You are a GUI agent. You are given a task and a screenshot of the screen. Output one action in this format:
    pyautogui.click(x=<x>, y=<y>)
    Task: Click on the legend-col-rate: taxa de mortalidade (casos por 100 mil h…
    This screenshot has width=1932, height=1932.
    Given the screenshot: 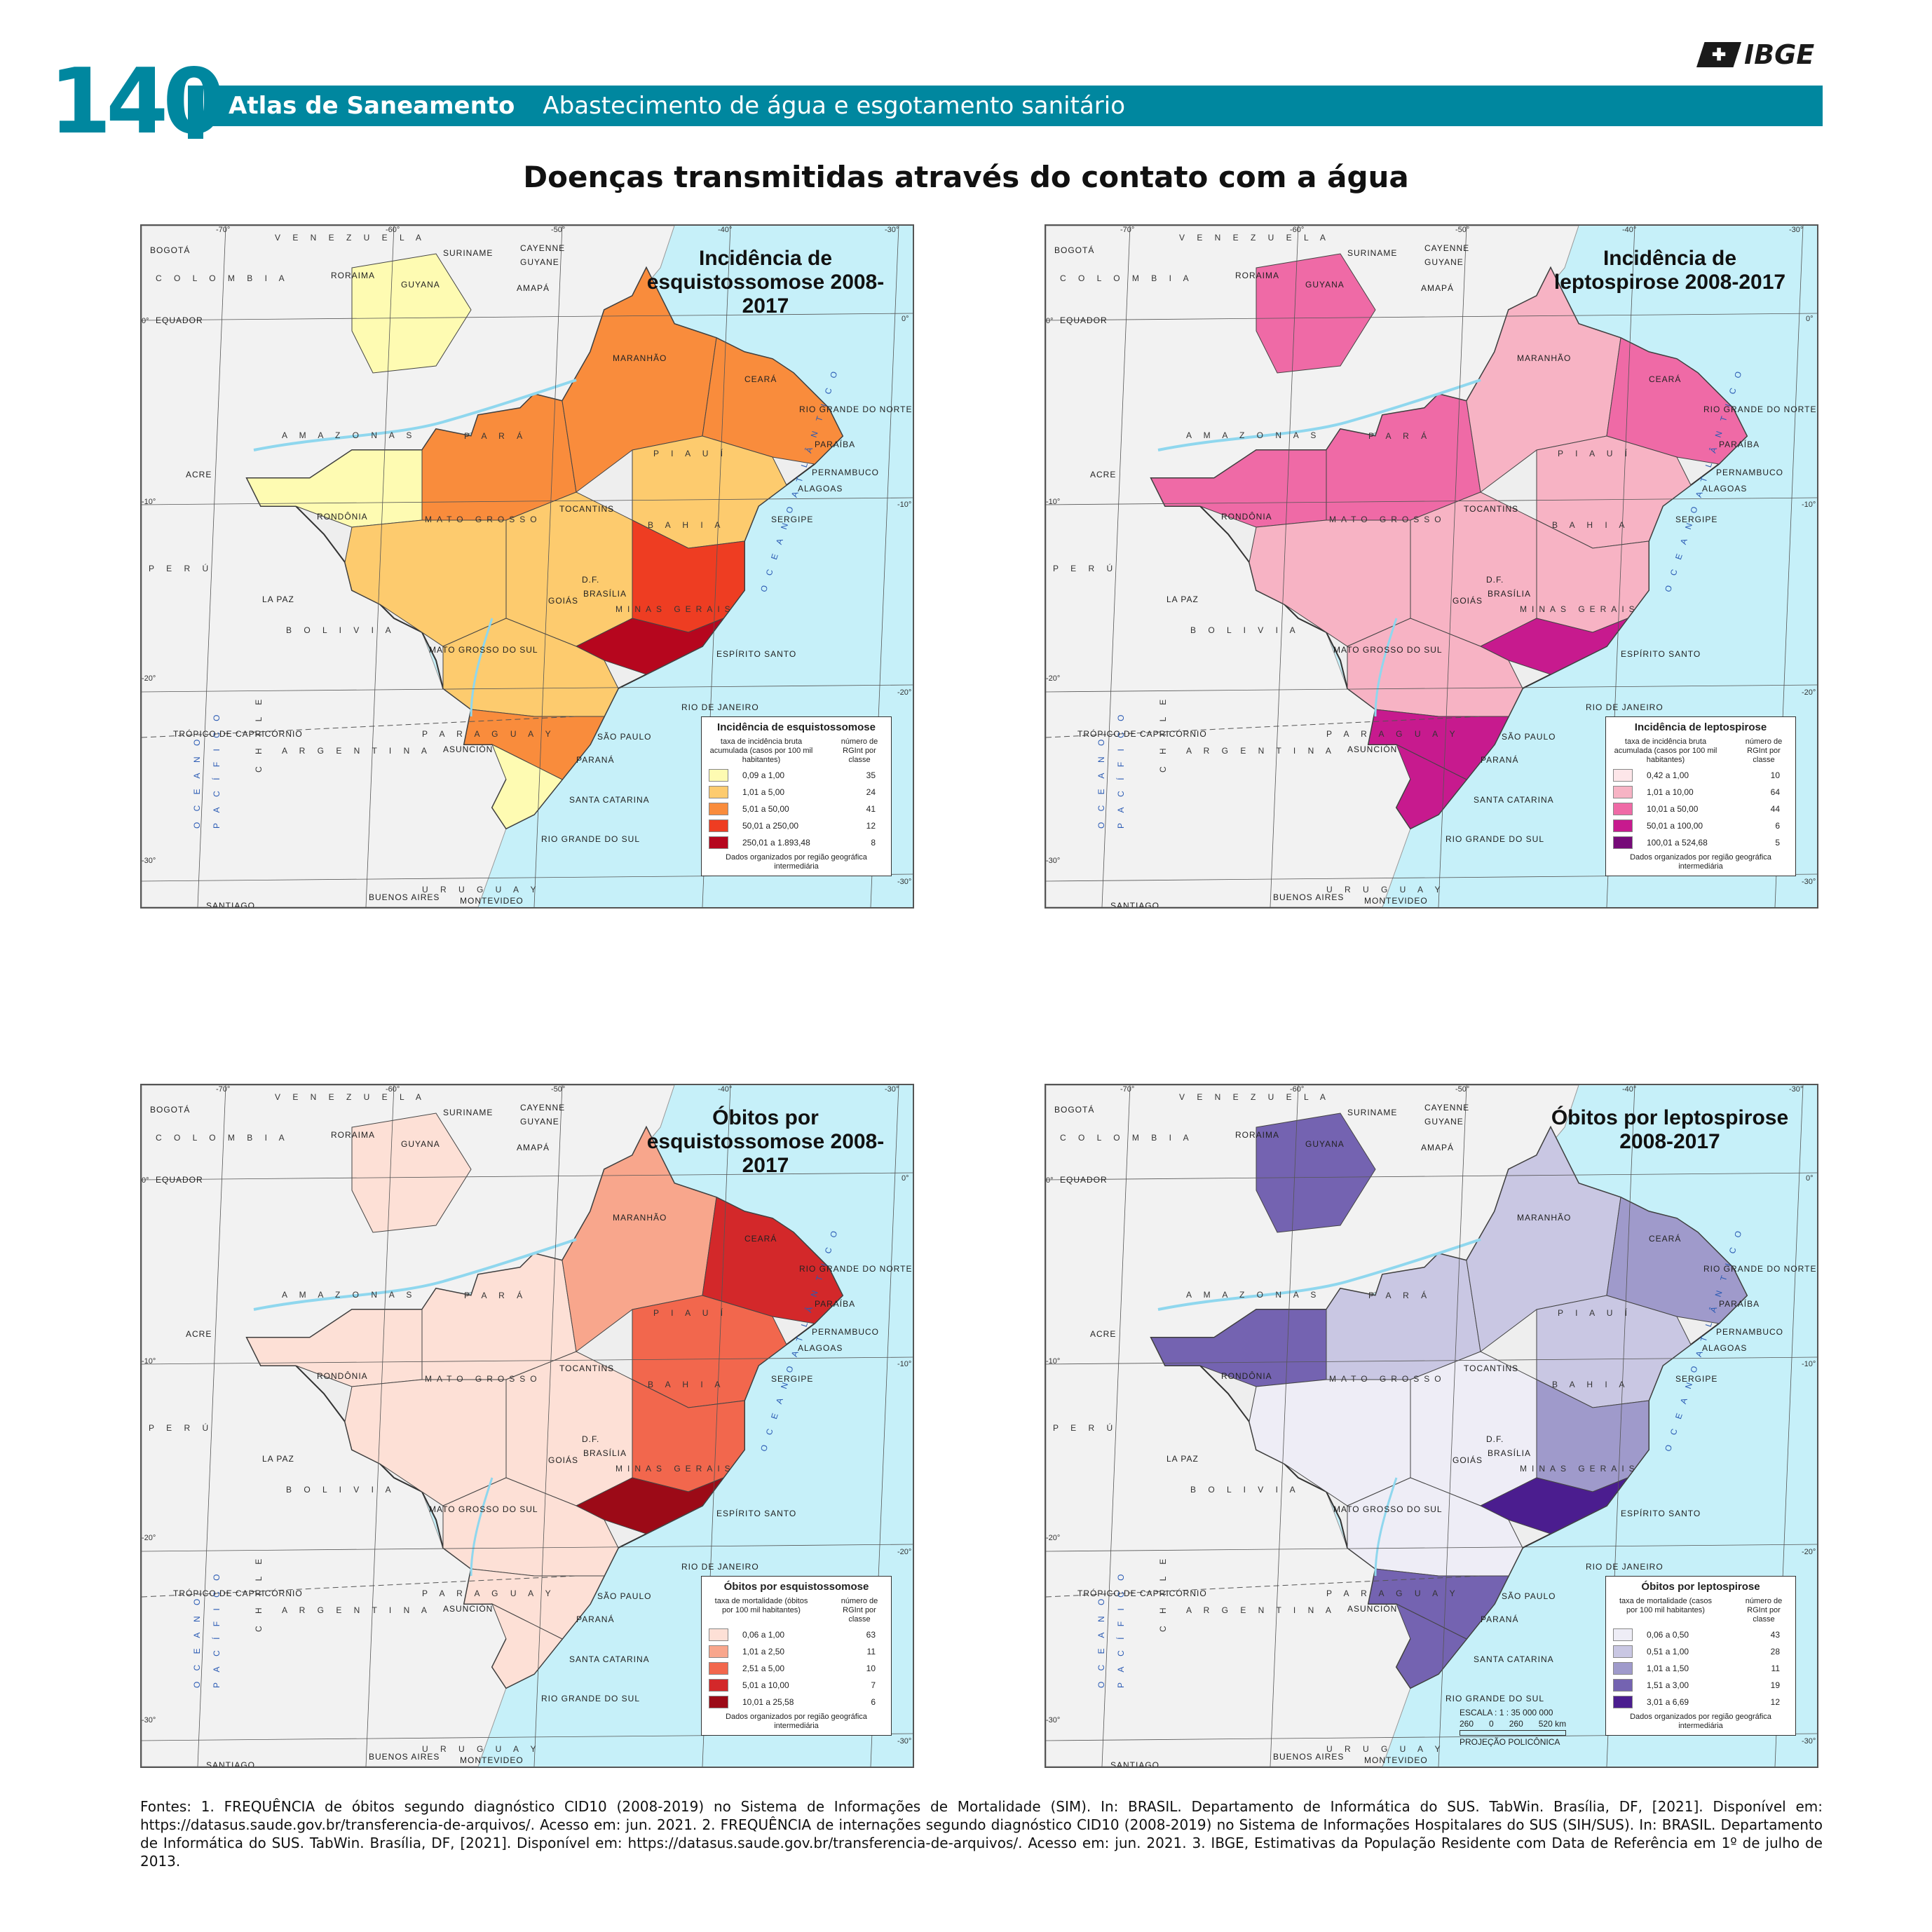 What is the action you would take?
    pyautogui.click(x=1666, y=1605)
    